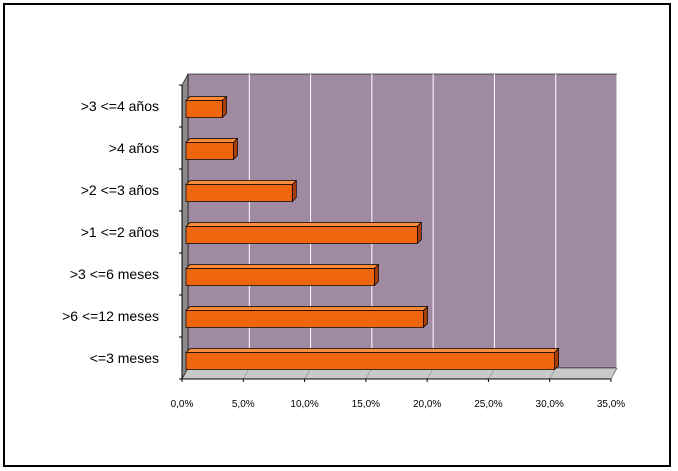 Image resolution: width=678 pixels, height=471 pixels. Describe the element at coordinates (182, 404) in the screenshot. I see `x-tick-label: 0,0%` at that location.